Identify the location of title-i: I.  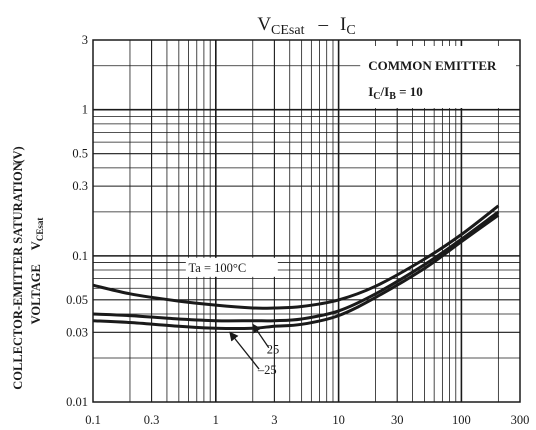
(343, 24).